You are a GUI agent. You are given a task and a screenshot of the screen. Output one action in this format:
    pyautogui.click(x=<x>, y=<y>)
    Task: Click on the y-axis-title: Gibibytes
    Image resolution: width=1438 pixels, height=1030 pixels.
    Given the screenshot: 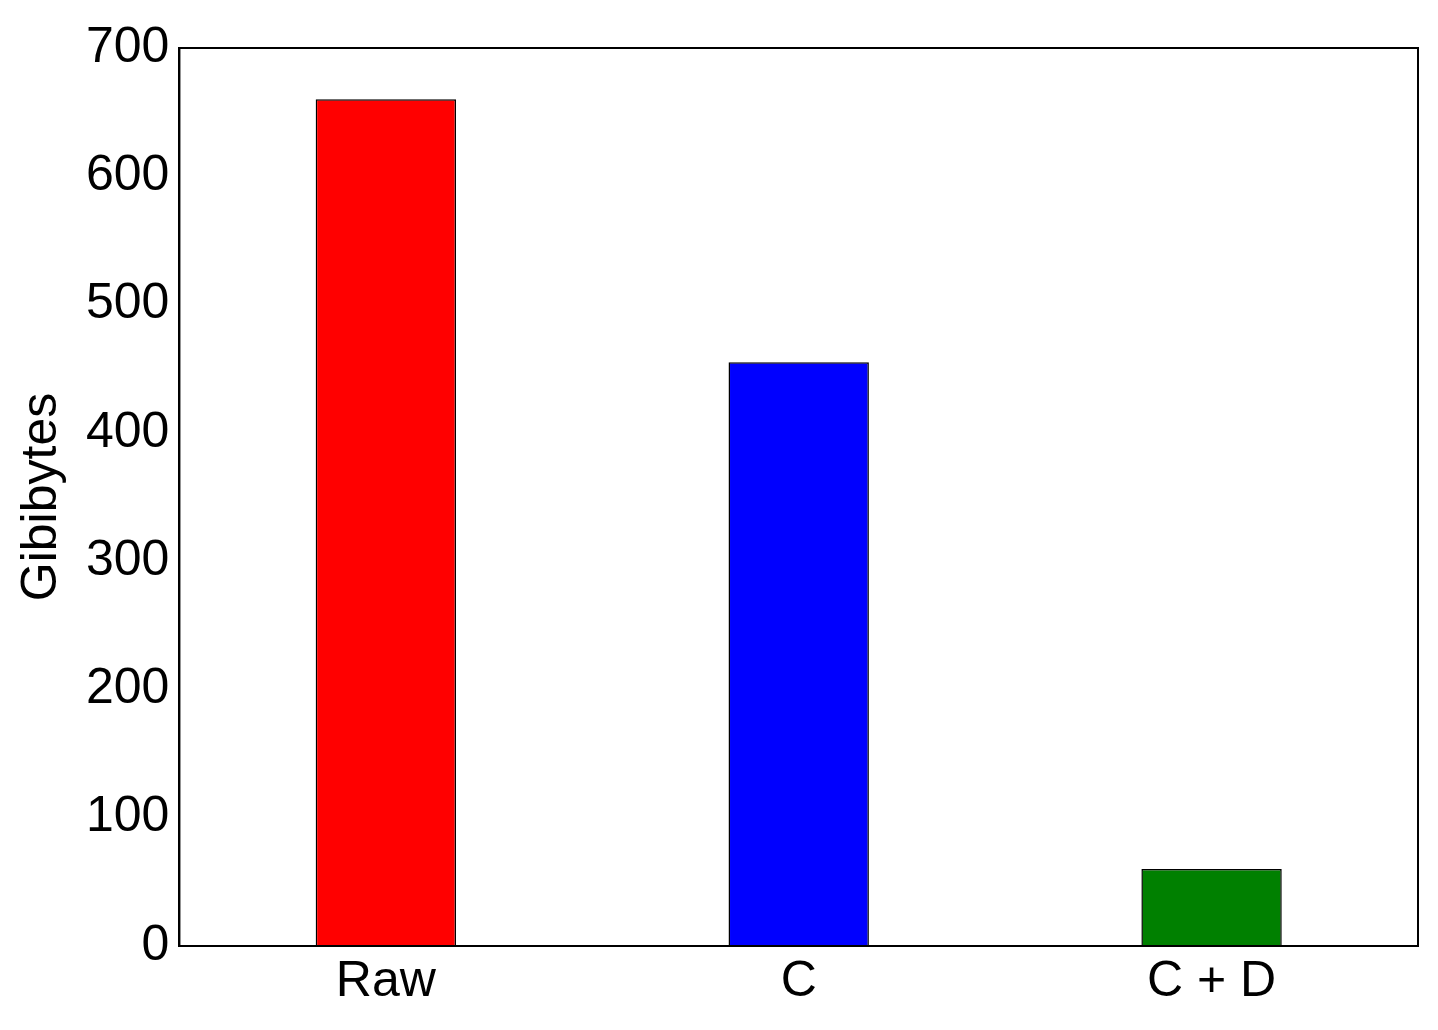 What is the action you would take?
    pyautogui.click(x=38, y=497)
    